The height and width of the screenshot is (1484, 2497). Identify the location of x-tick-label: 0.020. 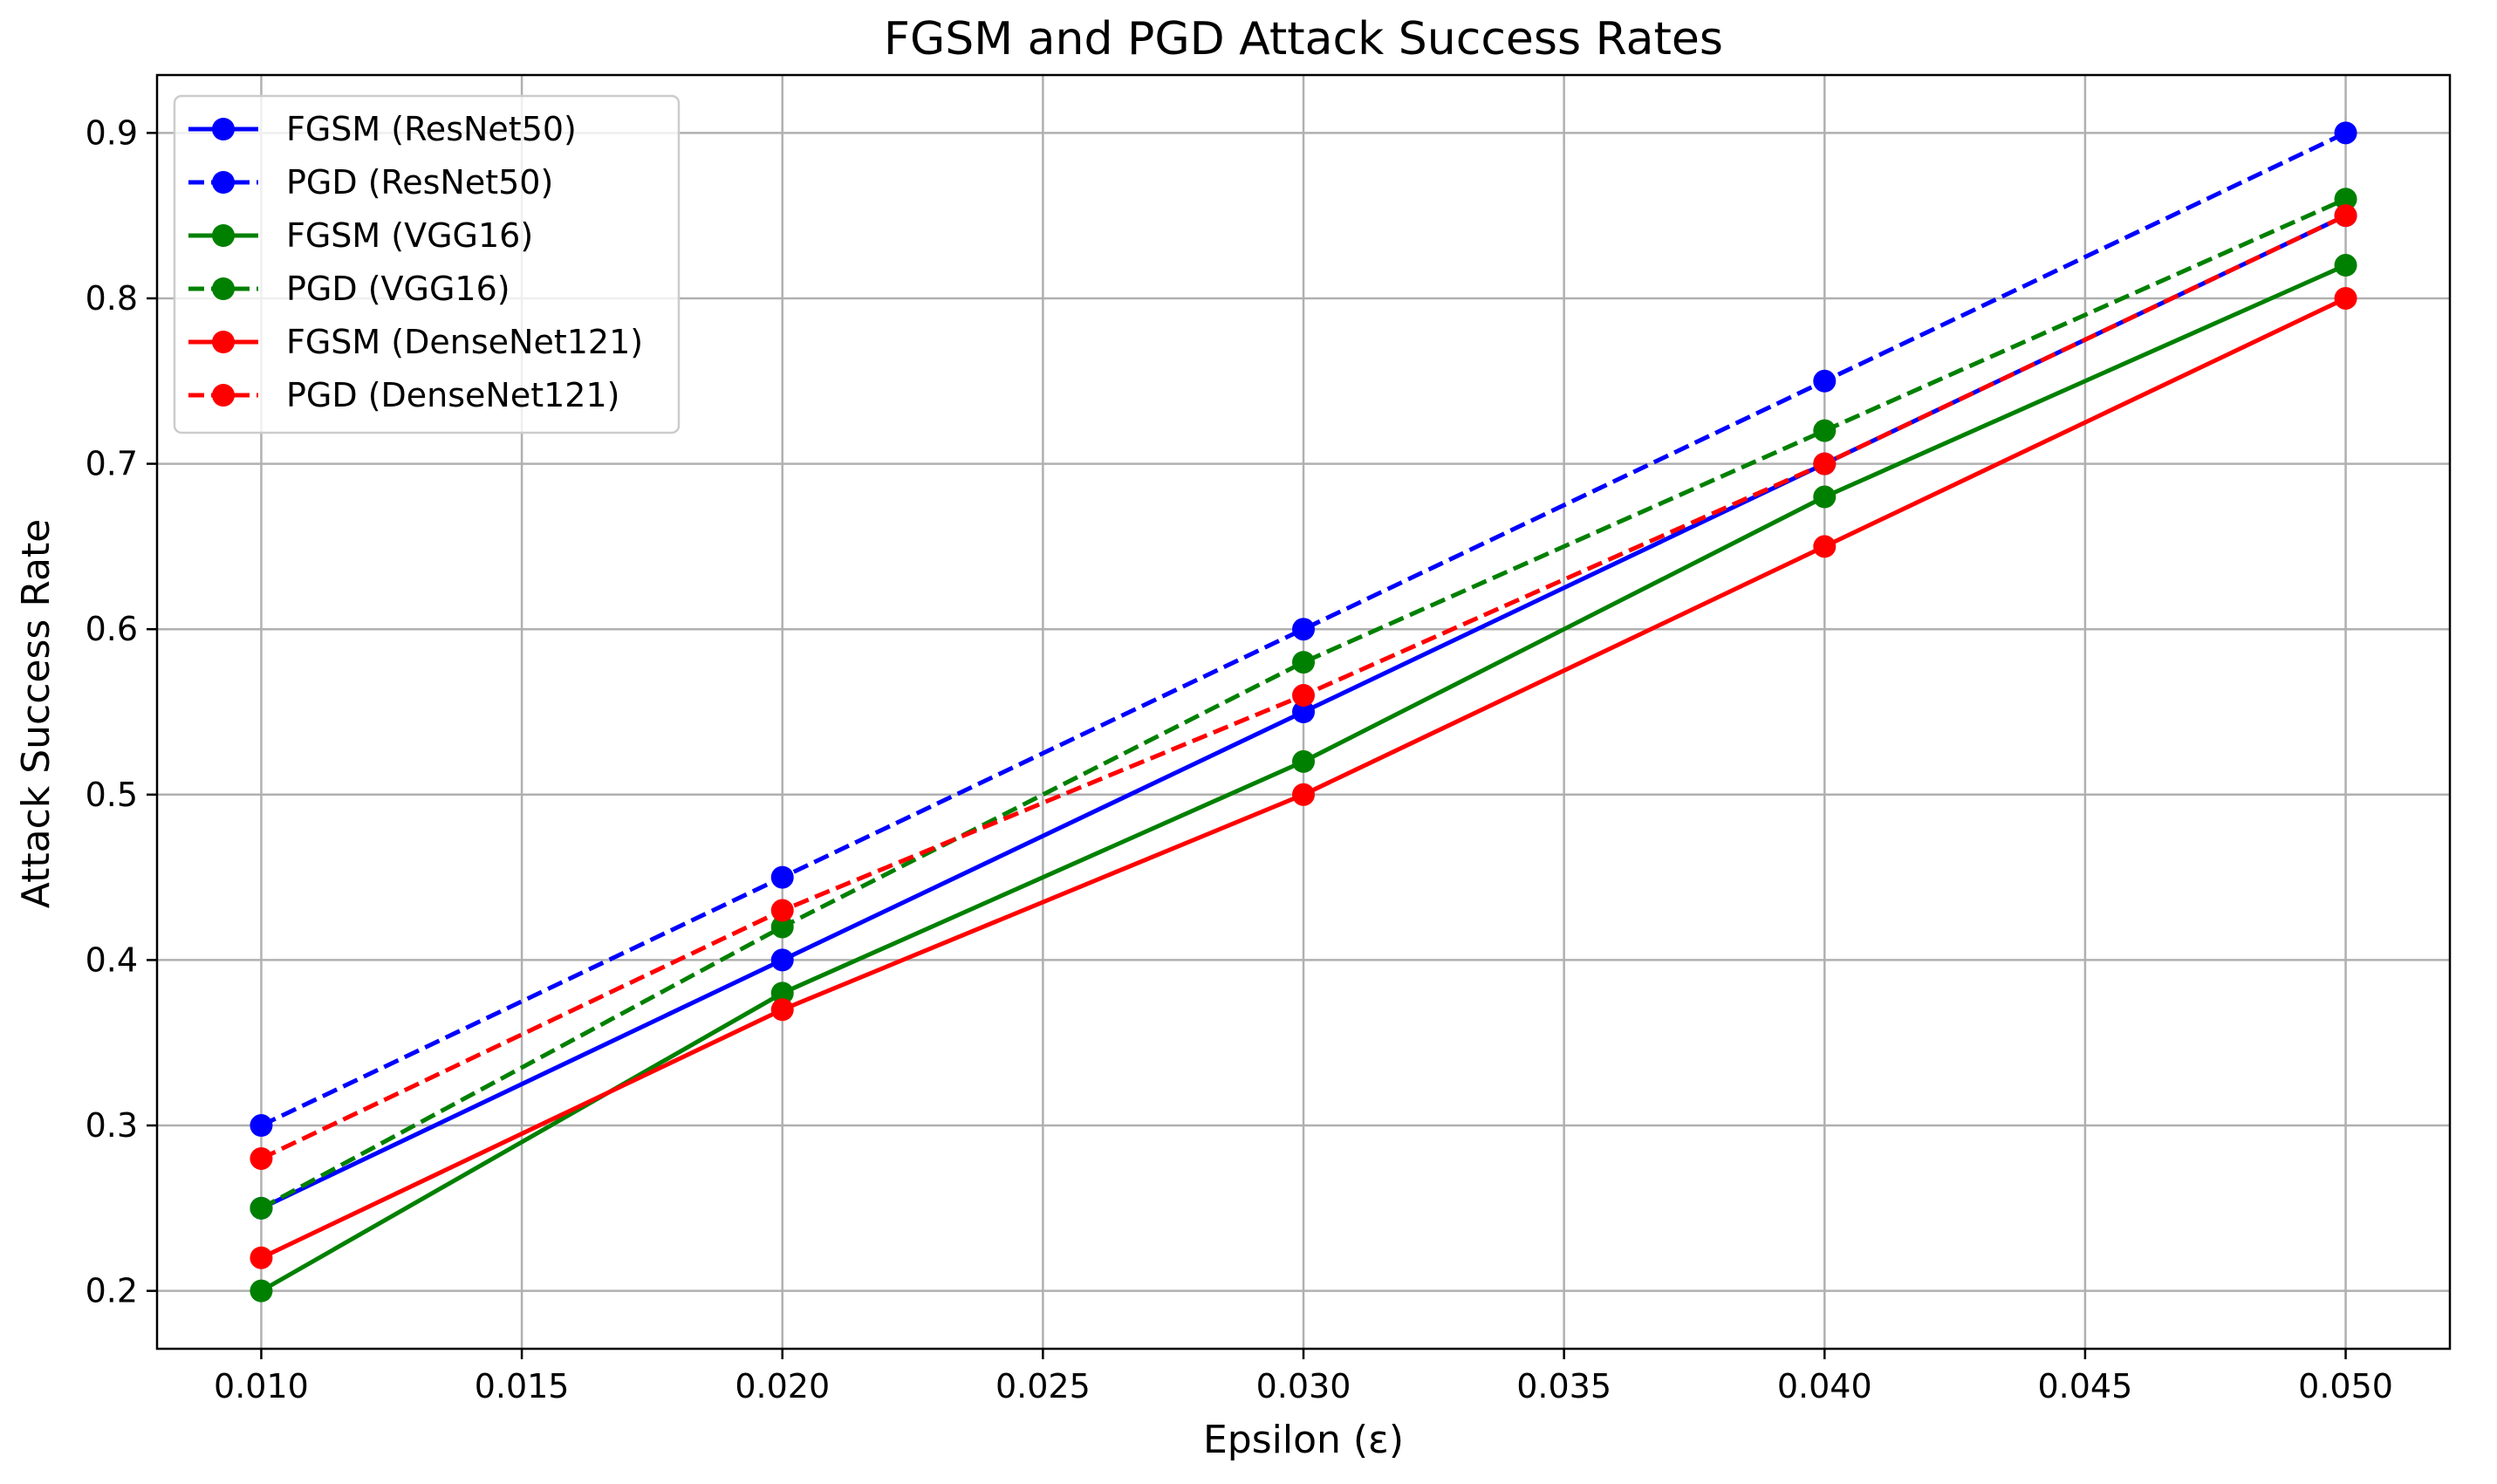
(782, 1386).